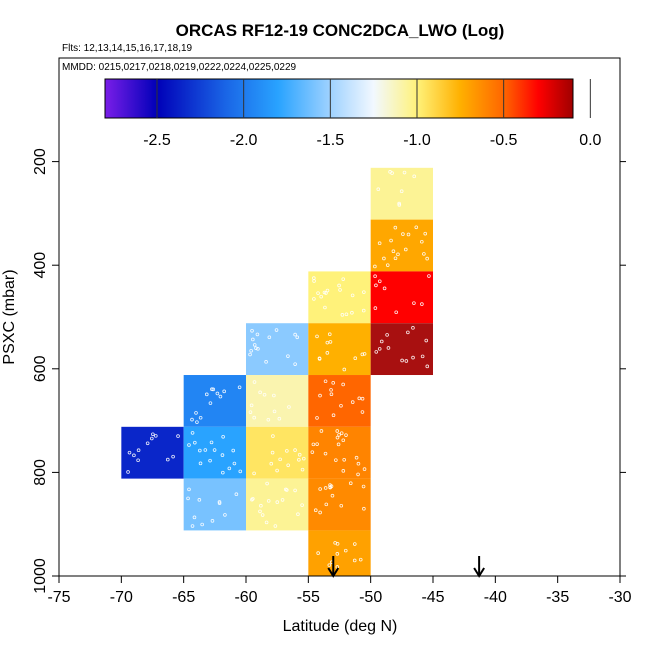 This screenshot has height=650, width=650. Describe the element at coordinates (495, 597) in the screenshot. I see `x-tick-label: -40` at that location.